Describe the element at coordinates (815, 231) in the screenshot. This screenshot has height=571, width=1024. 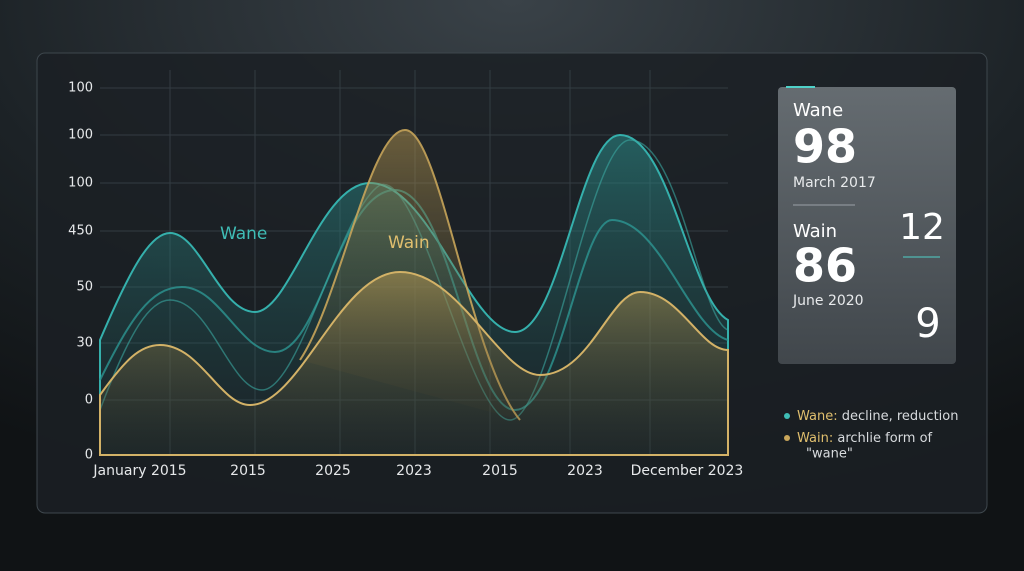
I see `card-title: Wain` at that location.